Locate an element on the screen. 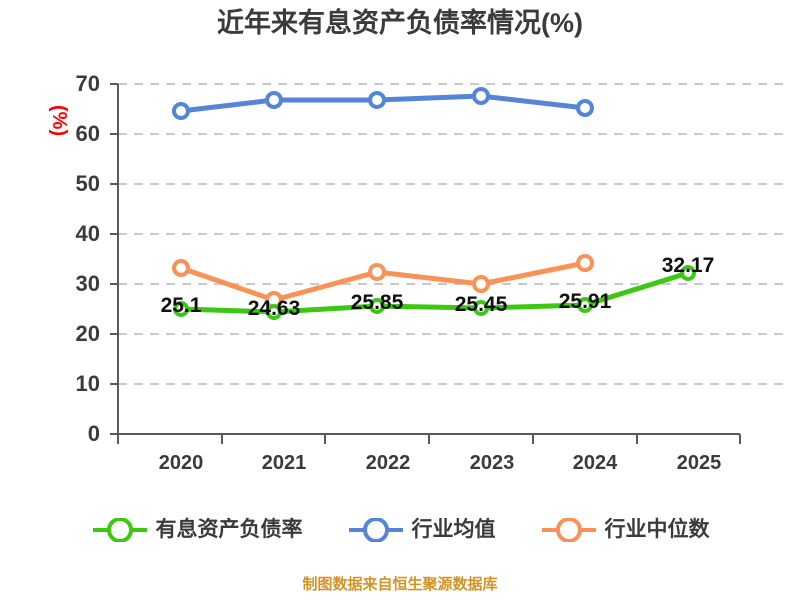 The height and width of the screenshot is (600, 800). data-point-label: 25.91 is located at coordinates (585, 301).